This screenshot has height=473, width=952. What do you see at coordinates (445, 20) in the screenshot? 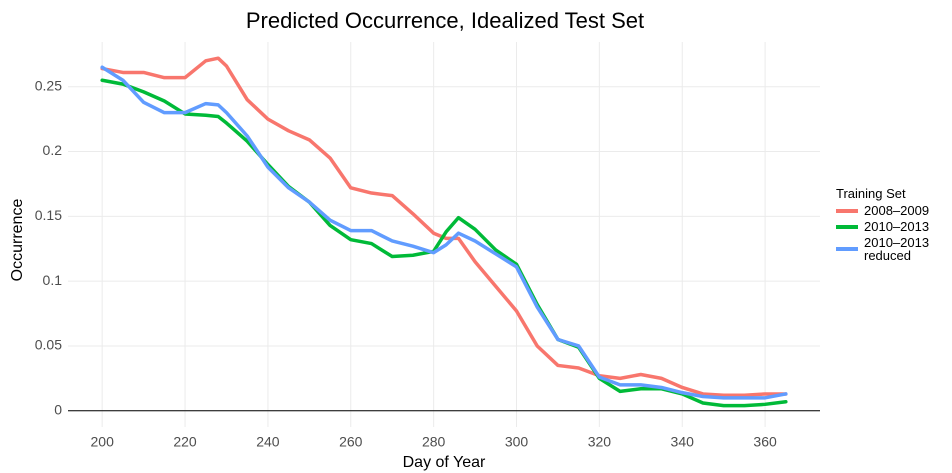
I see `chart-title: Predicted Occurrence, Idealized Test Set` at bounding box center [445, 20].